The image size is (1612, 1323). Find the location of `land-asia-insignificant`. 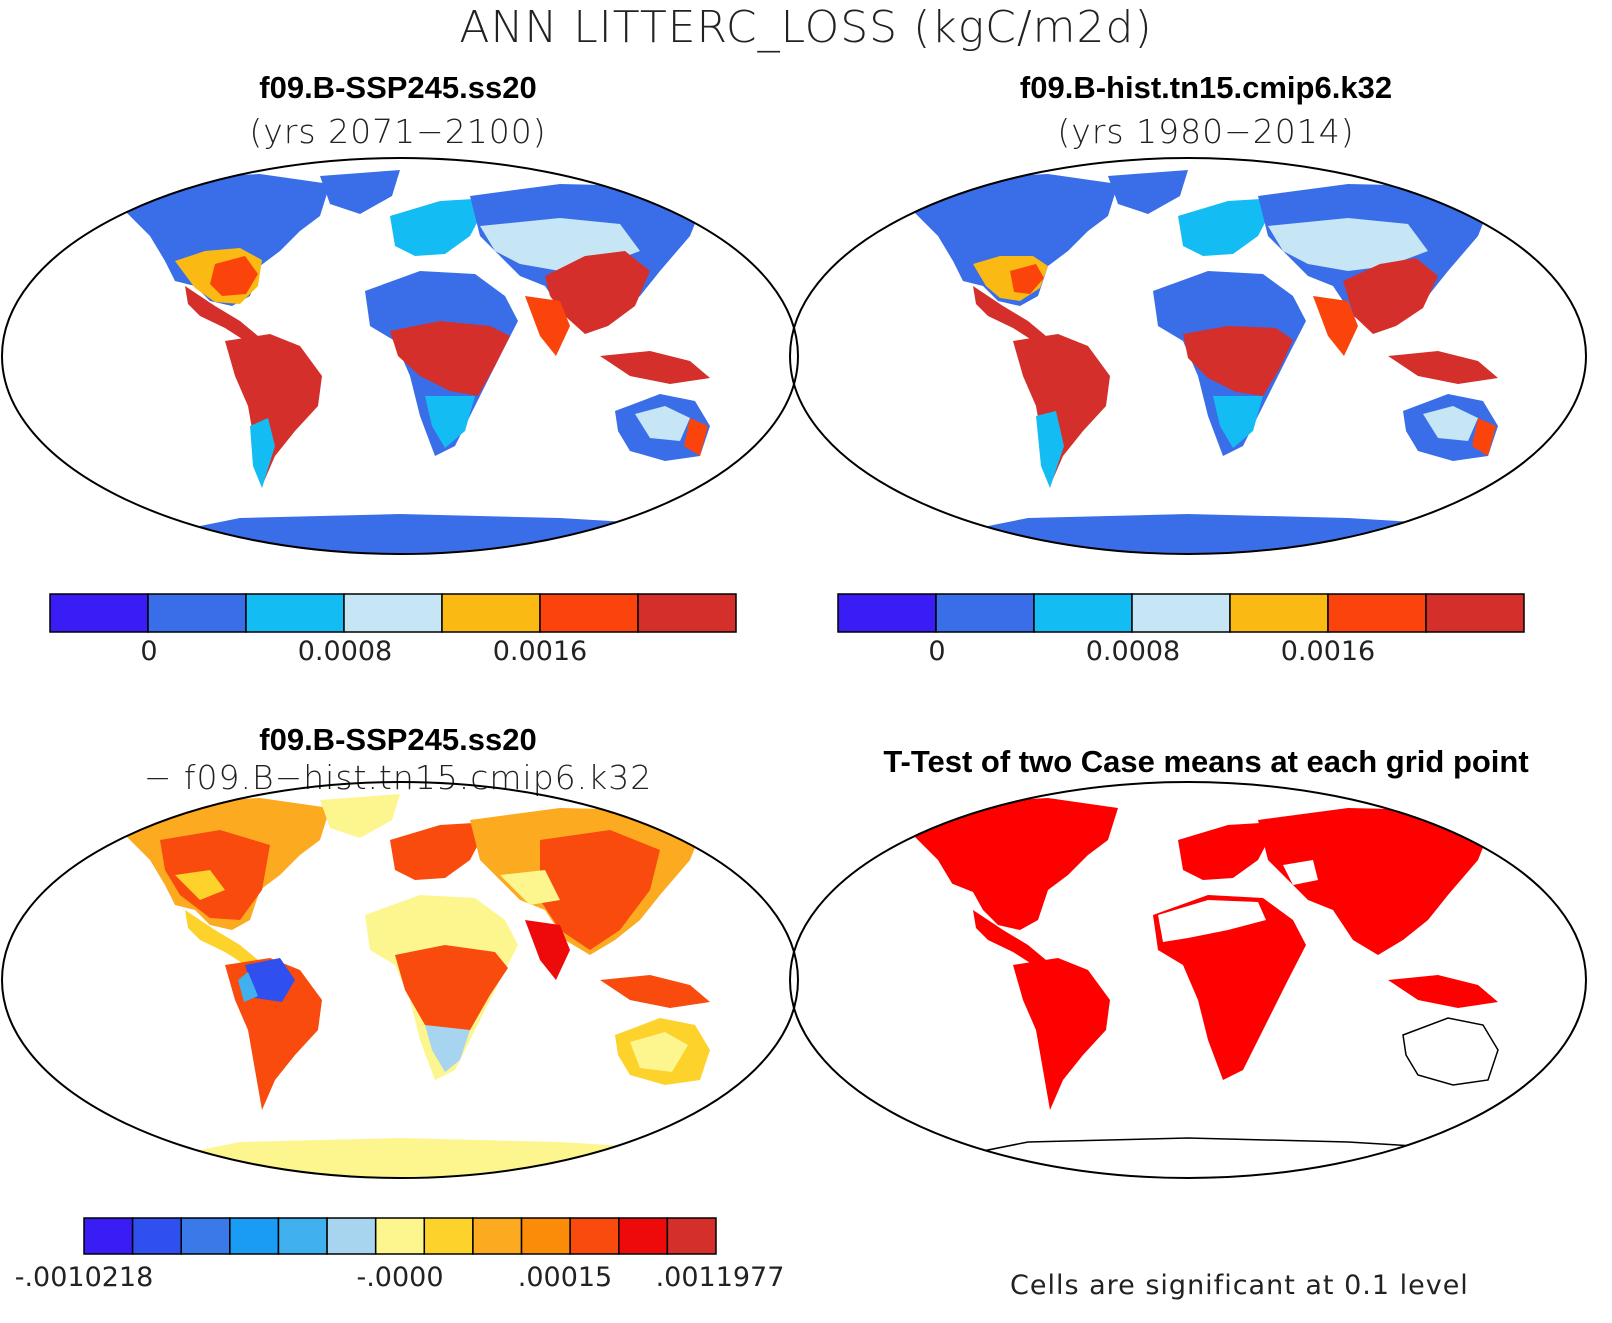

land-asia-insignificant is located at coordinates (1300, 872).